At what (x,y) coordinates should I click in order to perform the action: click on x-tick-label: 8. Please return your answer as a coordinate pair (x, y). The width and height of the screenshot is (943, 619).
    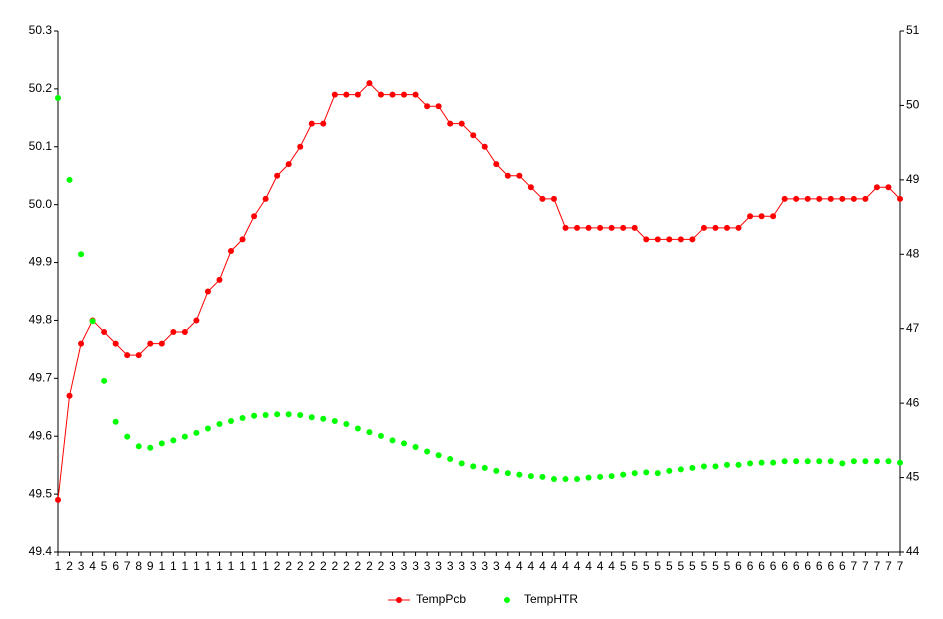
    Looking at the image, I should click on (138, 566).